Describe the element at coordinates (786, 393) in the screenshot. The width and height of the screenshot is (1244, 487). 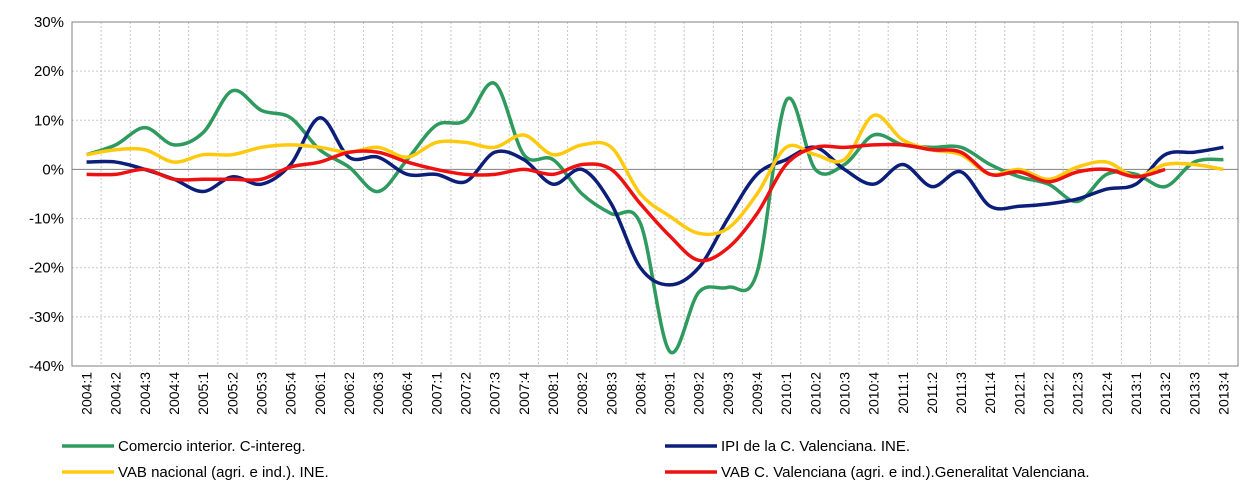
I see `x-tick-label: 2010:1` at that location.